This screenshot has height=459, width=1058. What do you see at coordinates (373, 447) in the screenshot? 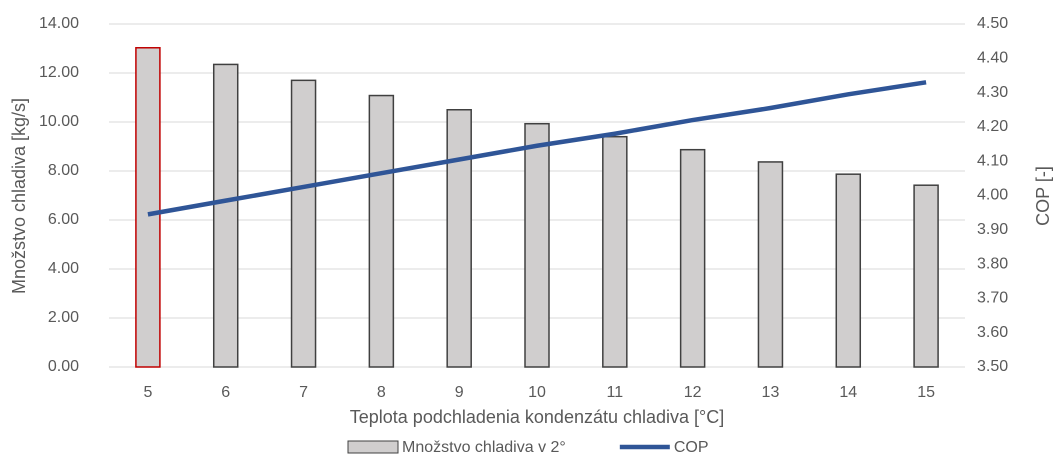
I see `legend-swatch` at bounding box center [373, 447].